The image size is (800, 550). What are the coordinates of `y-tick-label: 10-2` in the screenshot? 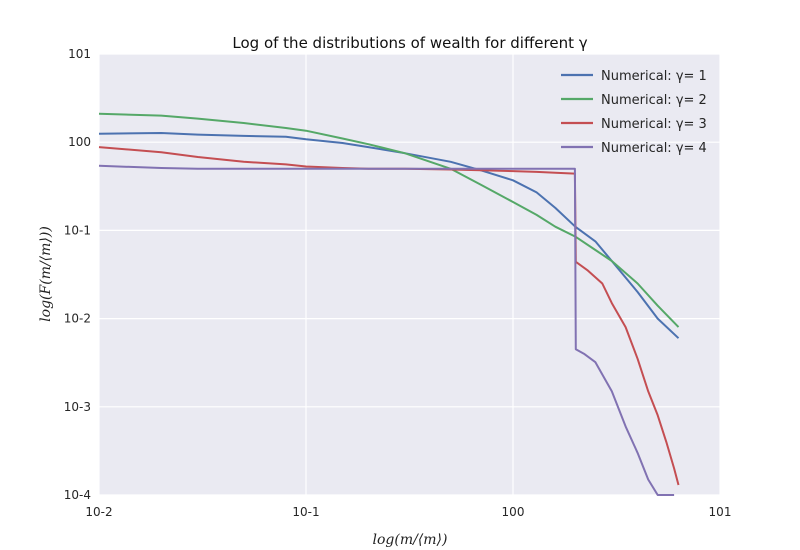 It's located at (77, 319).